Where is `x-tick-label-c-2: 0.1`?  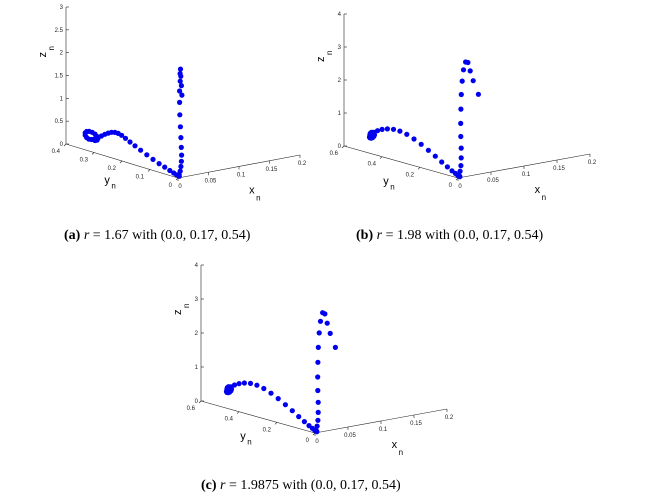 x-tick-label-c-2: 0.1 is located at coordinates (383, 430).